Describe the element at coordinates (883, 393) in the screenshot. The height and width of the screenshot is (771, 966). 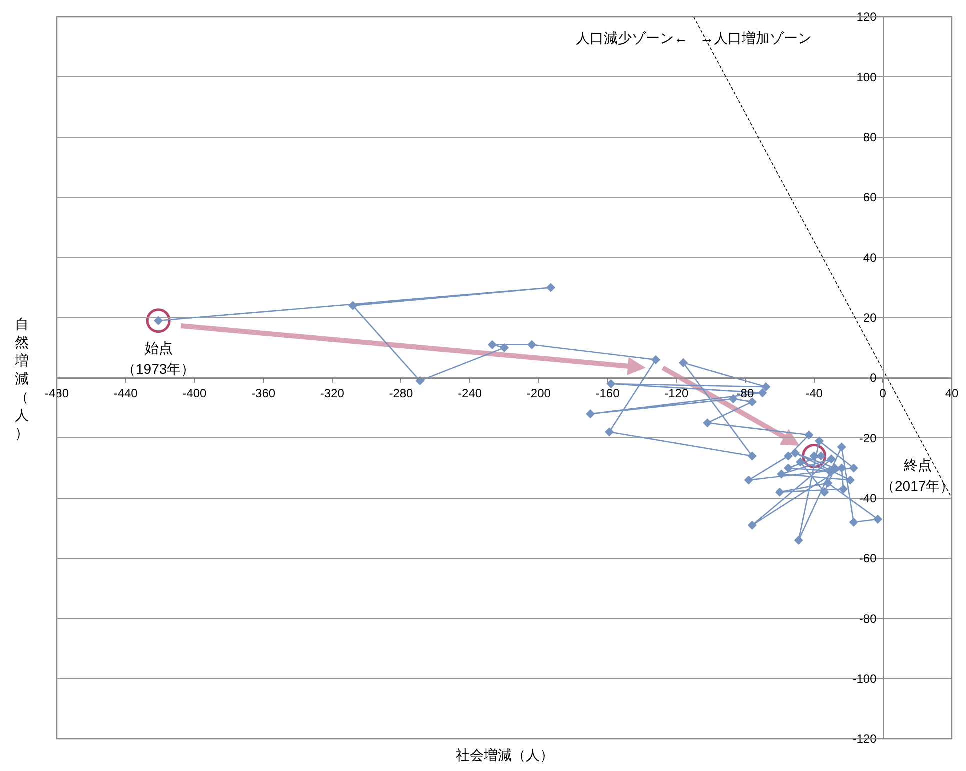
I see `x-tick-label: 0` at that location.